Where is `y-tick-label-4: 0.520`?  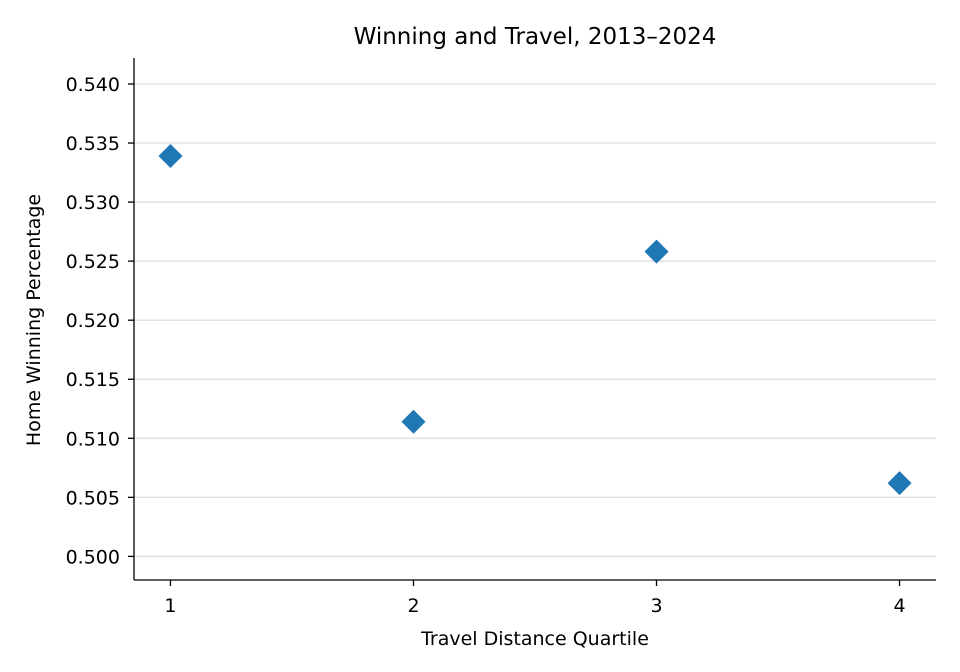
y-tick-label-4: 0.520 is located at coordinates (93, 321).